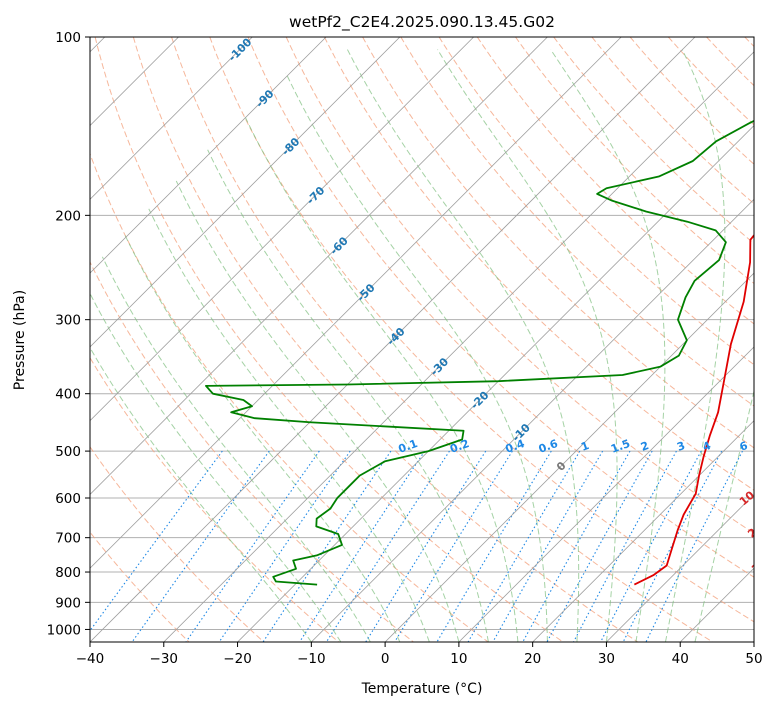 The width and height of the screenshot is (775, 708). What do you see at coordinates (707, 446) in the screenshot?
I see `mixing-ratio-label: 4` at bounding box center [707, 446].